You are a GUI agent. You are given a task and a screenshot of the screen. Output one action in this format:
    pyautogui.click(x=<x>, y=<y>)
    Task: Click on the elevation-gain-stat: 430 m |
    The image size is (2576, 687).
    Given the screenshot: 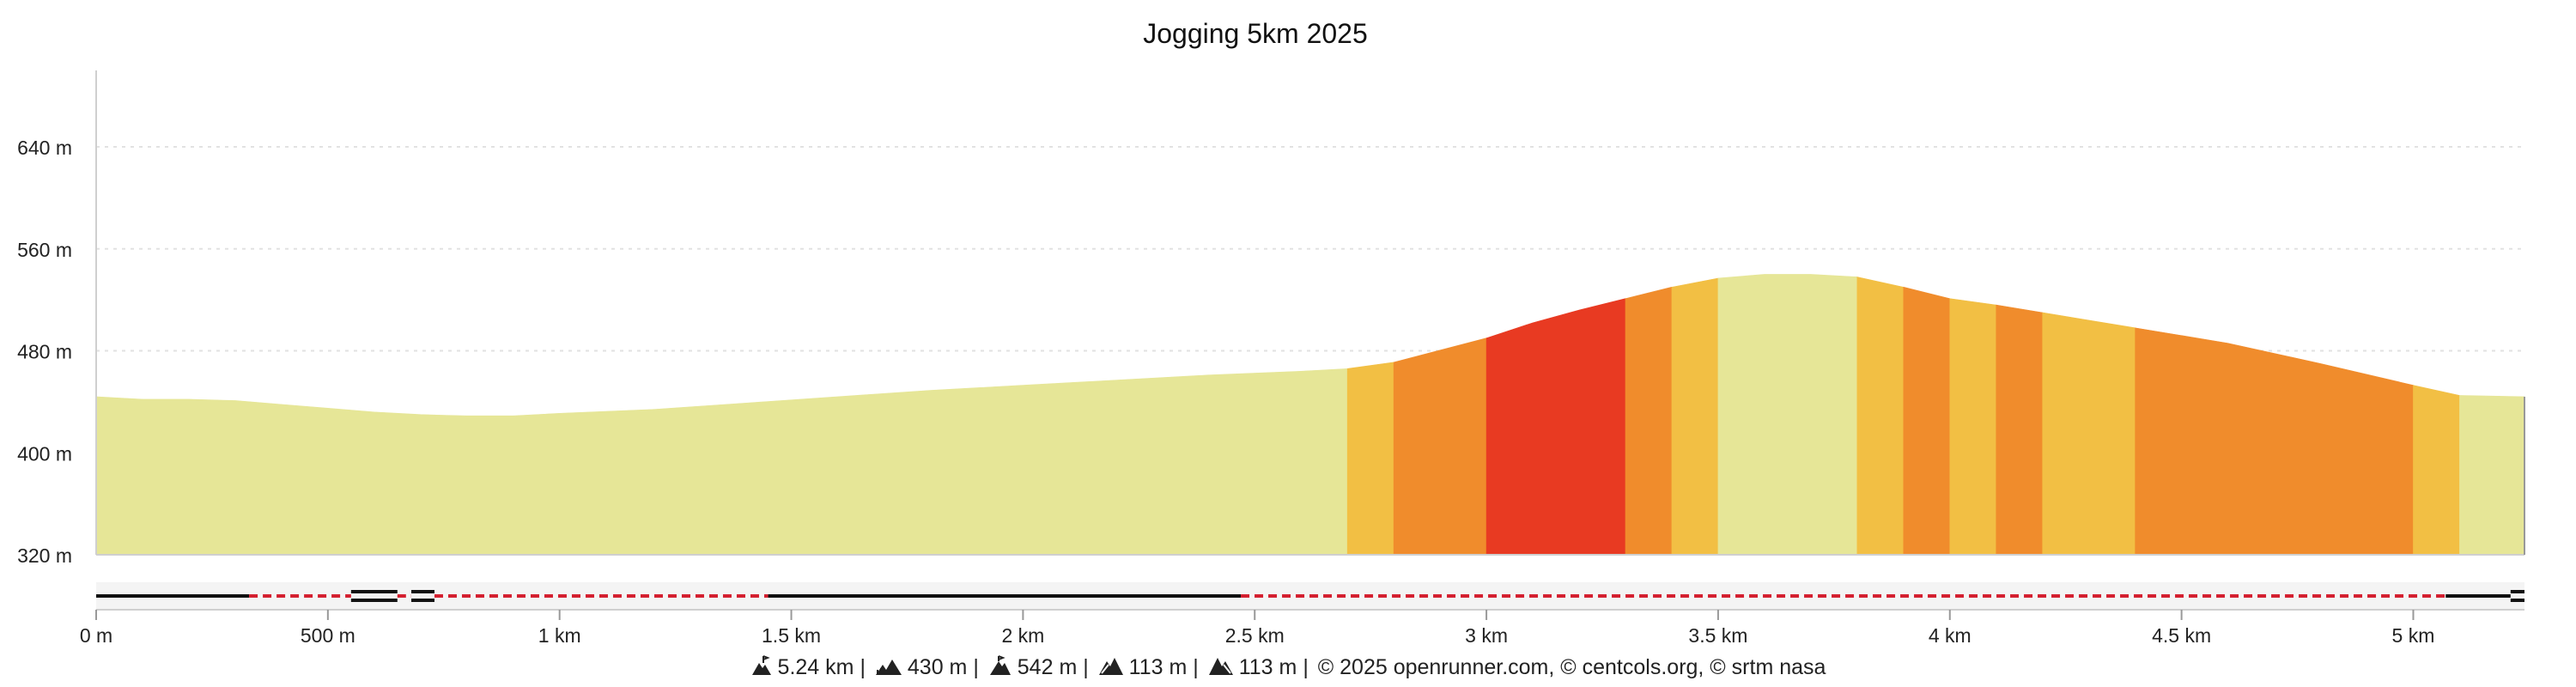 What is the action you would take?
    pyautogui.click(x=927, y=667)
    